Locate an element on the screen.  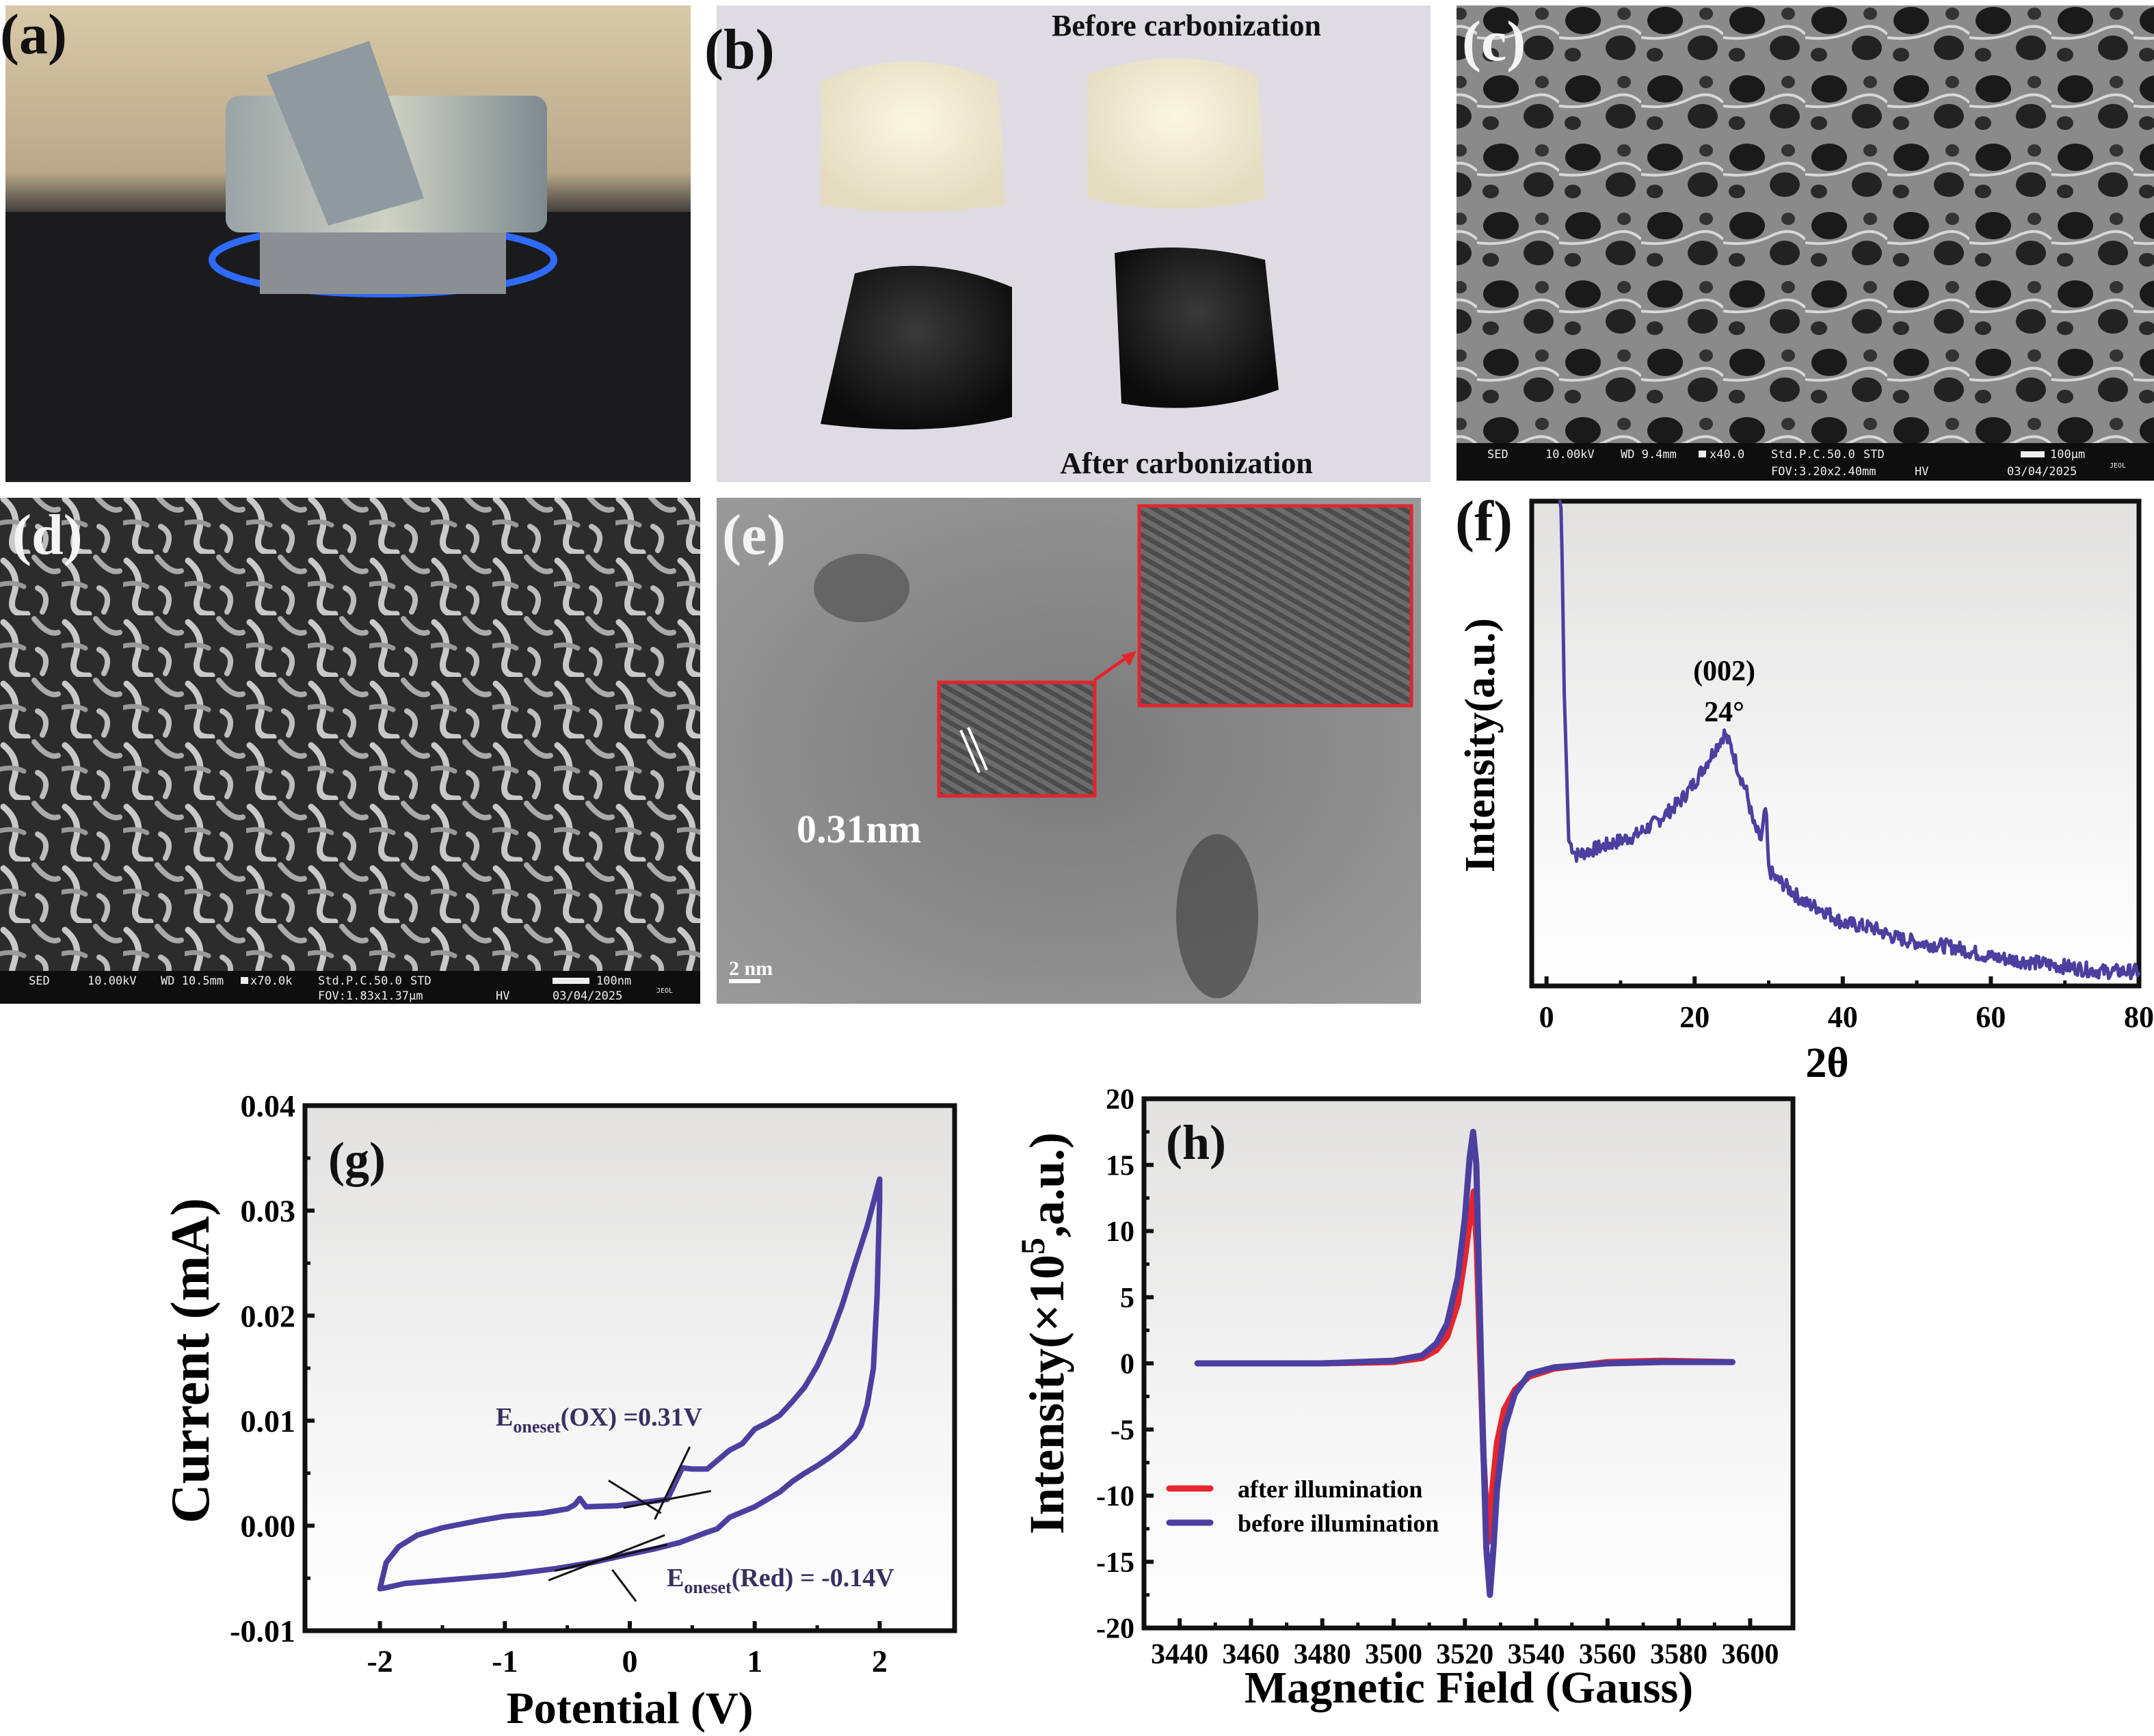
panel-e-tem-image is located at coordinates (1069, 751).